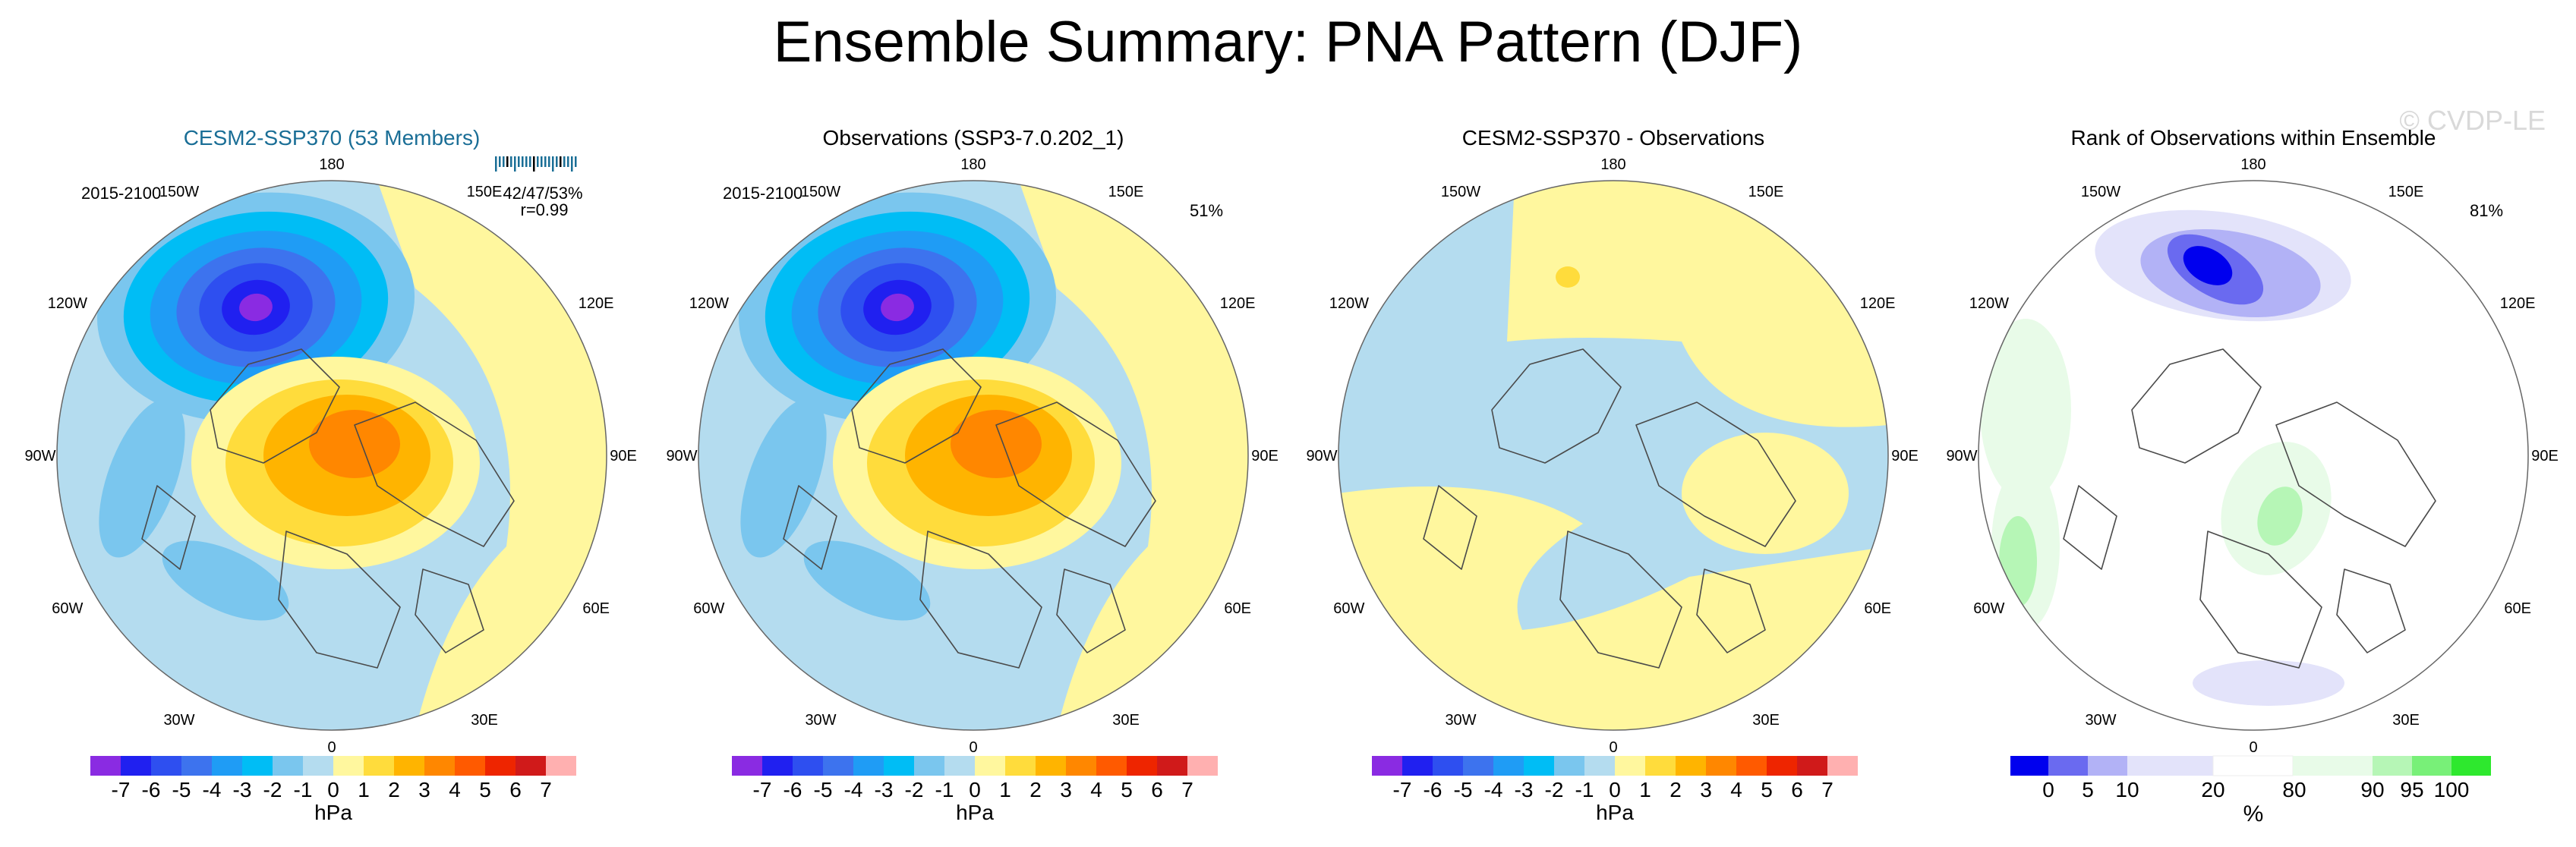 This screenshot has height=847, width=2576. Describe the element at coordinates (121, 789) in the screenshot. I see `colorbar-label: -7` at that location.